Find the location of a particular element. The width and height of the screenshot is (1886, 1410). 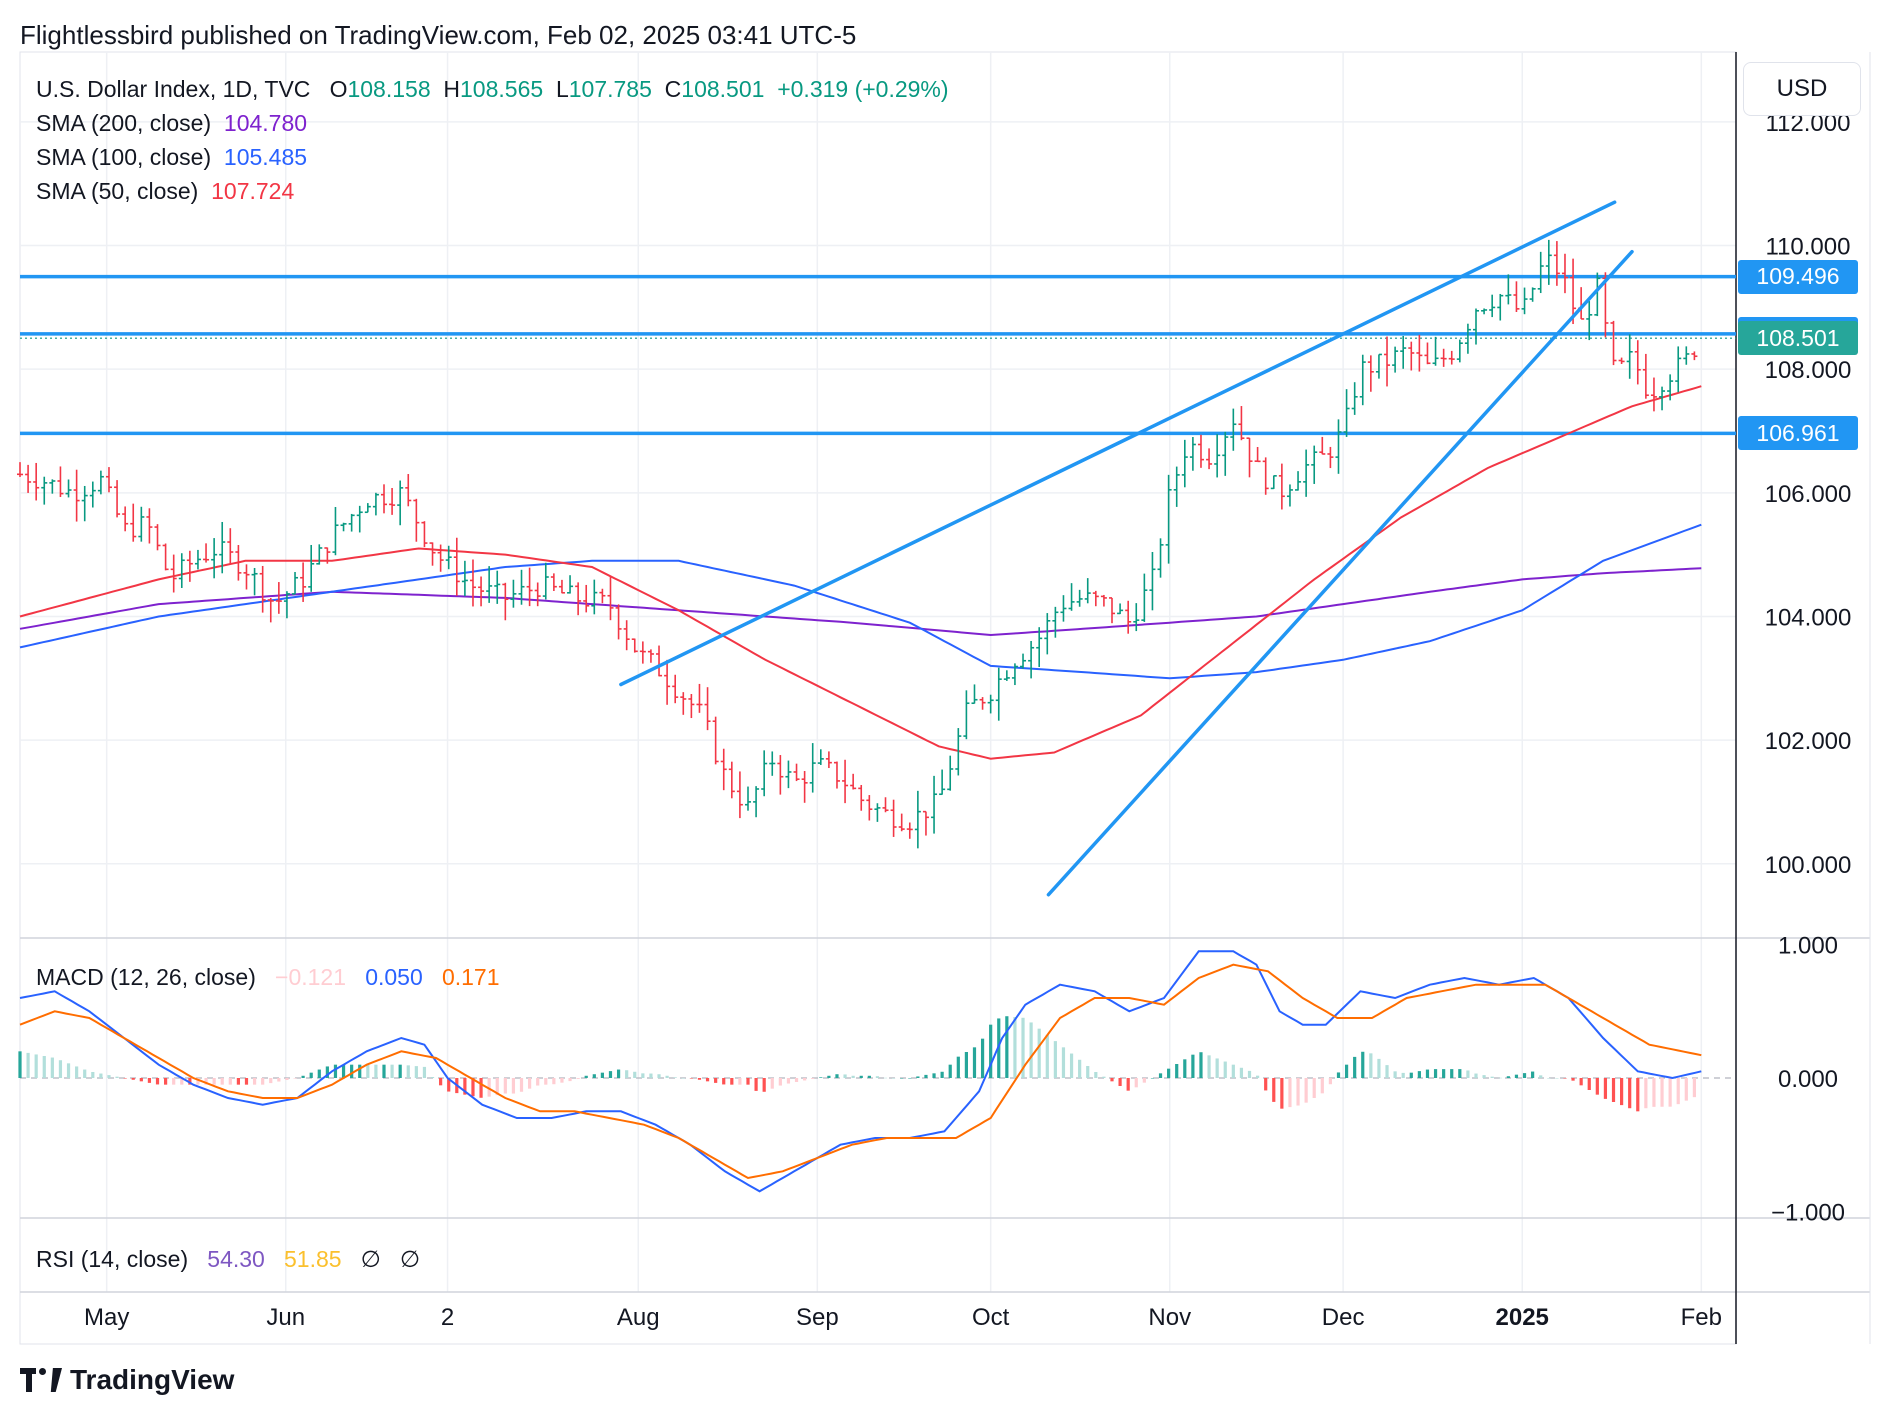

legend-sma100: SMA (100, close) 105.485 is located at coordinates (172, 157).